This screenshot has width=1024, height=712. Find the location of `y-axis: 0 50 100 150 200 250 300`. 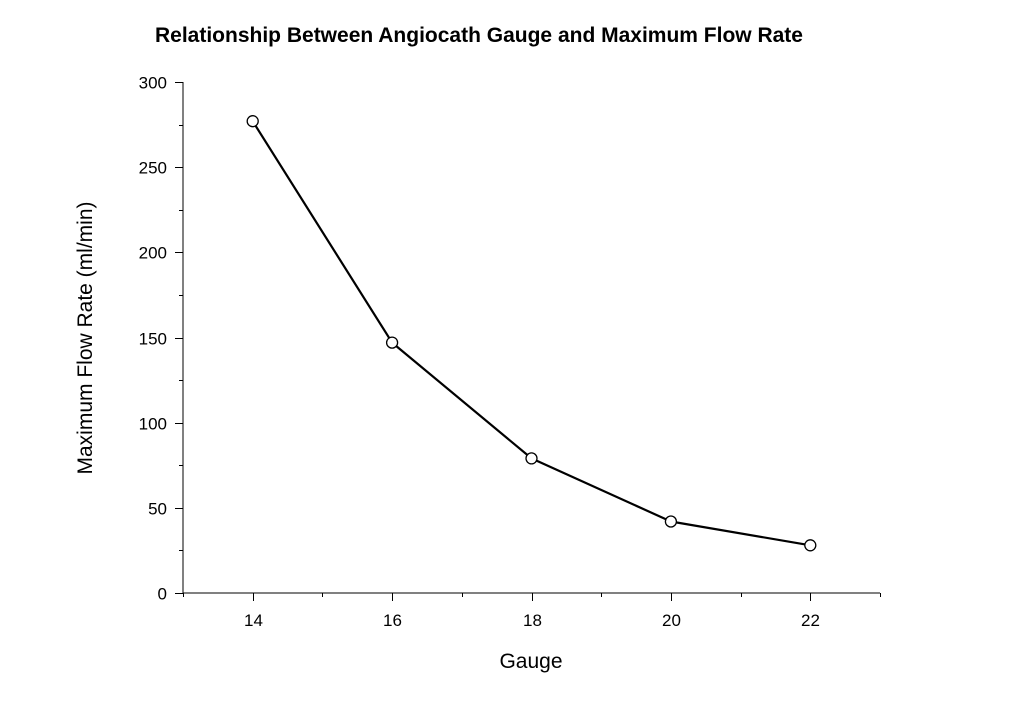

y-axis: 0 50 100 150 200 250 300 is located at coordinates (161, 339).